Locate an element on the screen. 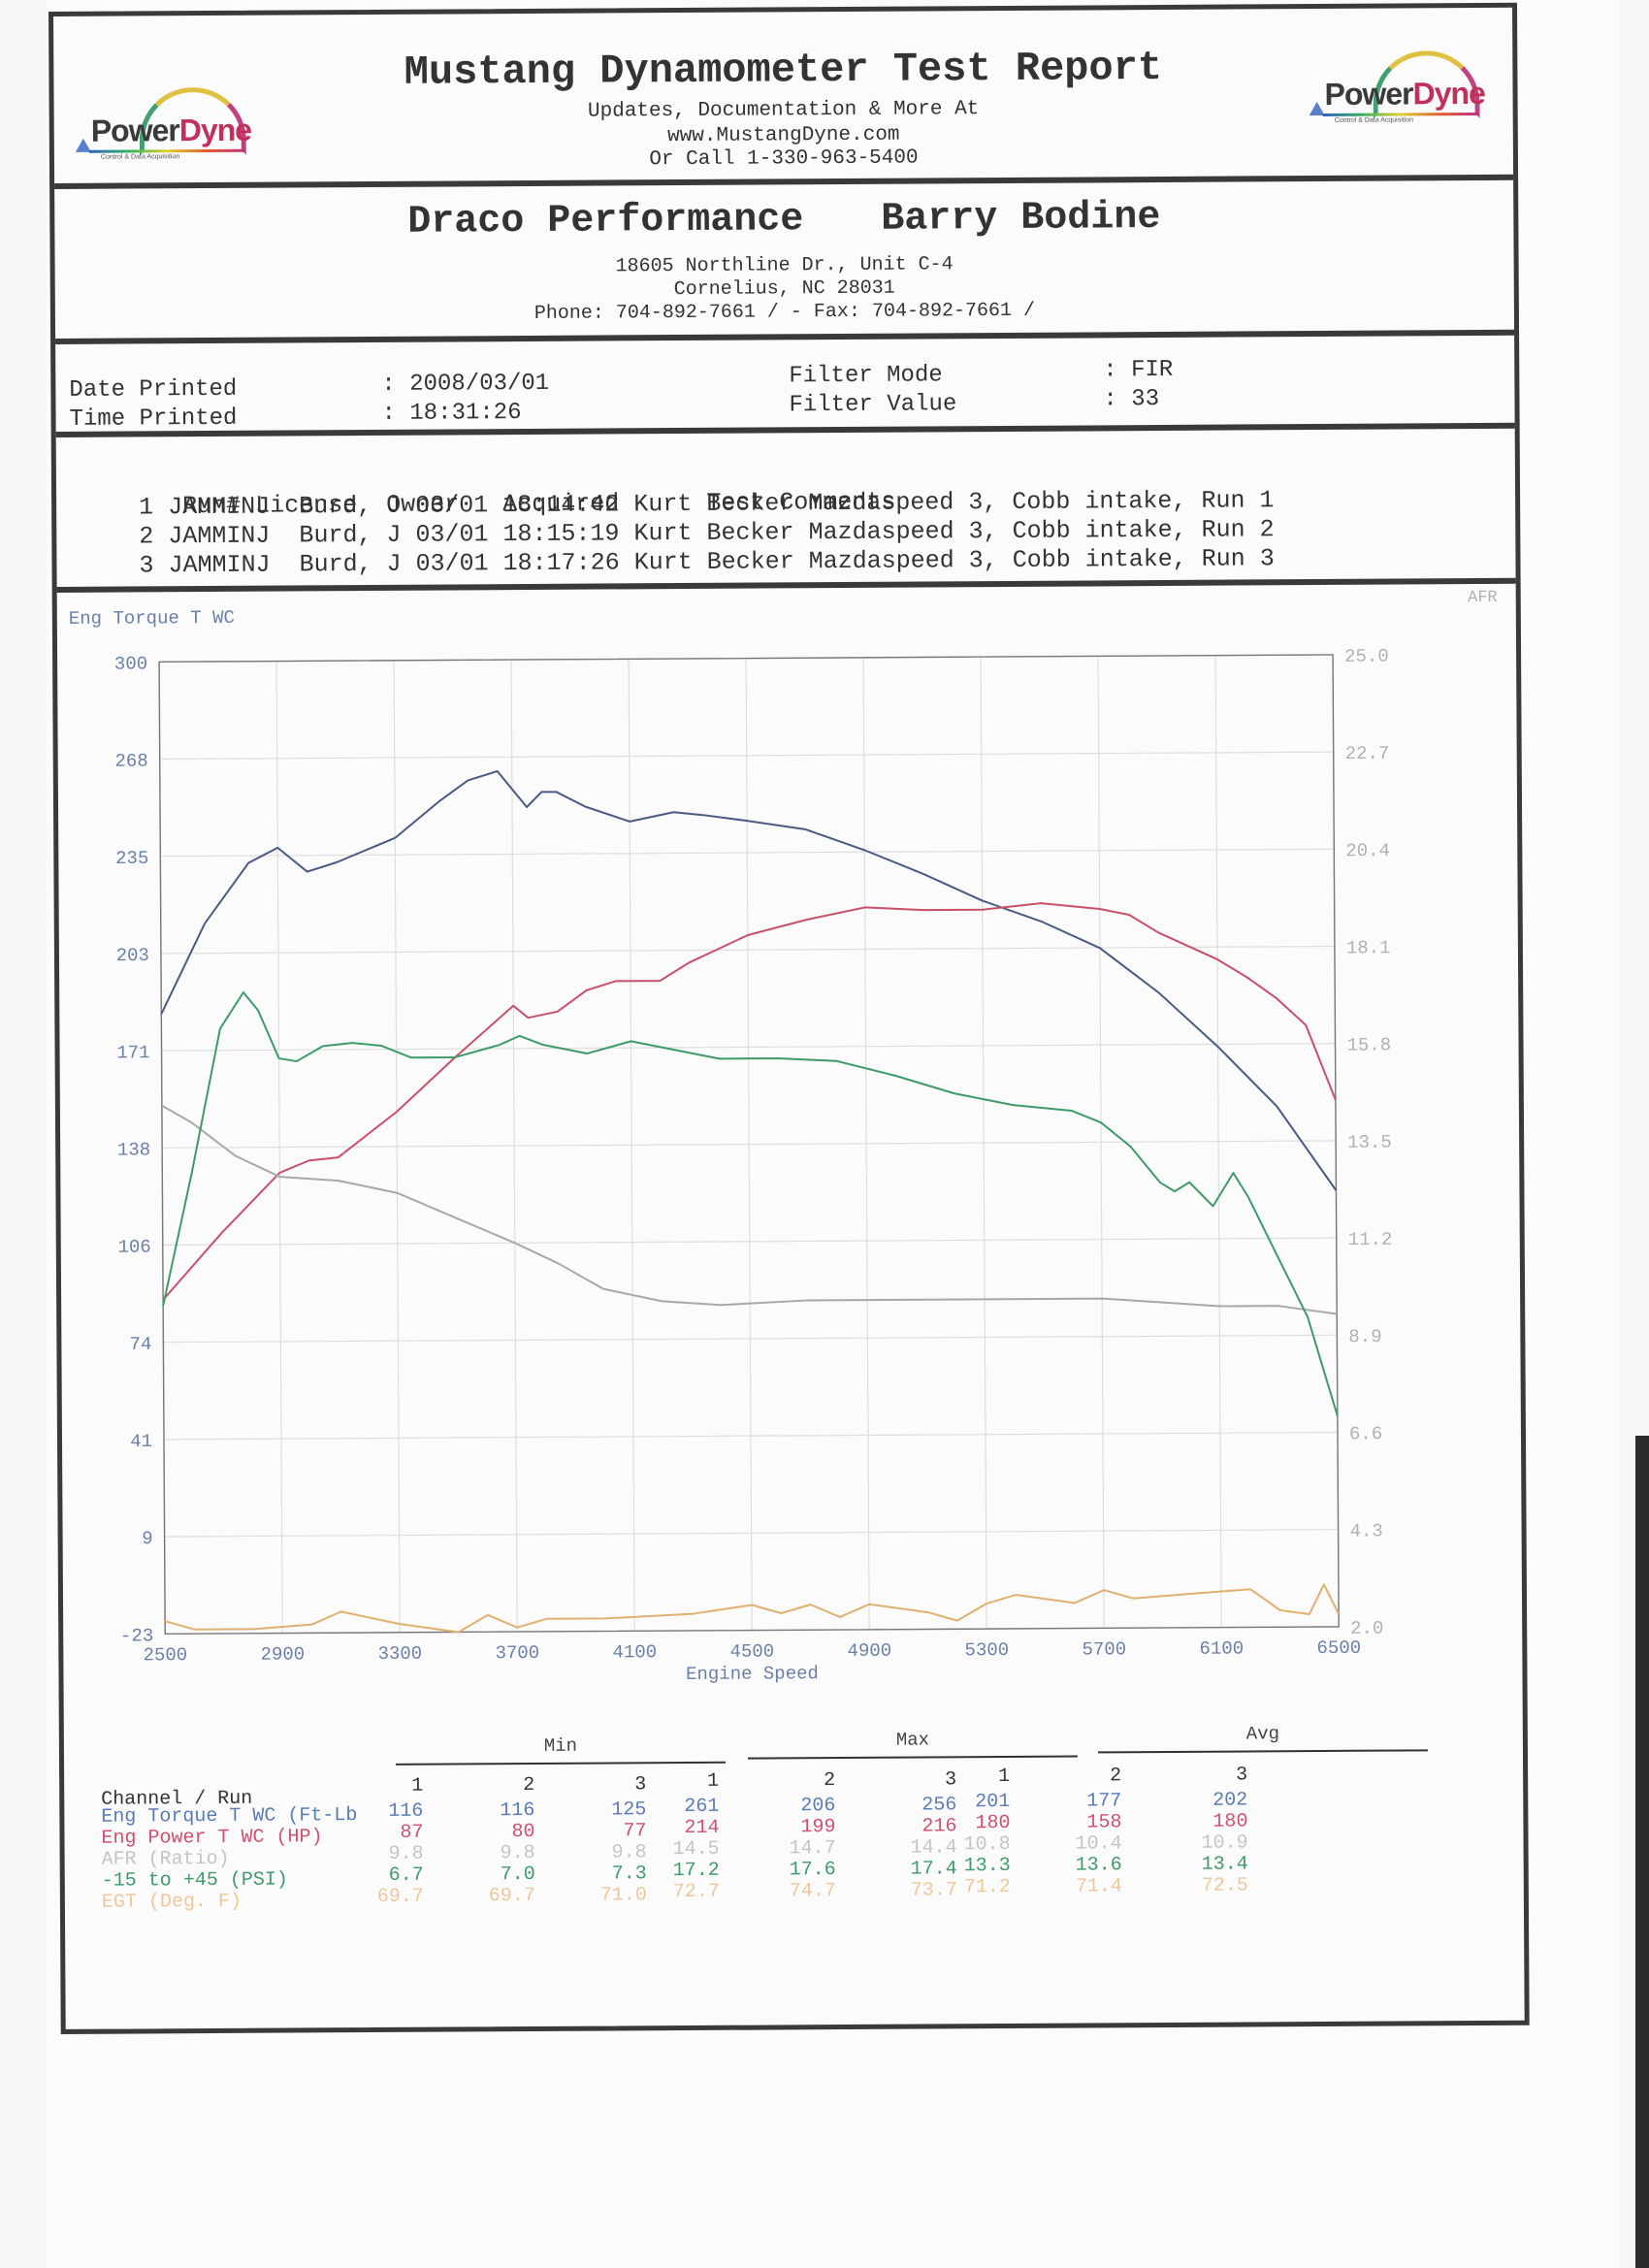 The height and width of the screenshot is (2268, 1649). y2-tick-label: 2.0 is located at coordinates (1366, 1628).